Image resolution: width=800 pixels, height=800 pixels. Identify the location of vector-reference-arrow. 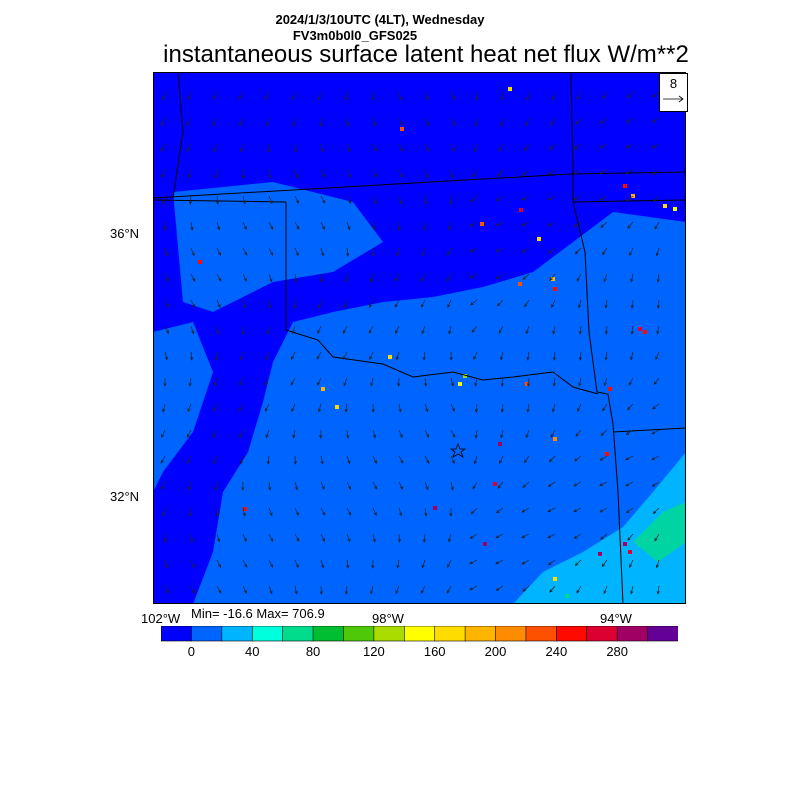
(673, 99).